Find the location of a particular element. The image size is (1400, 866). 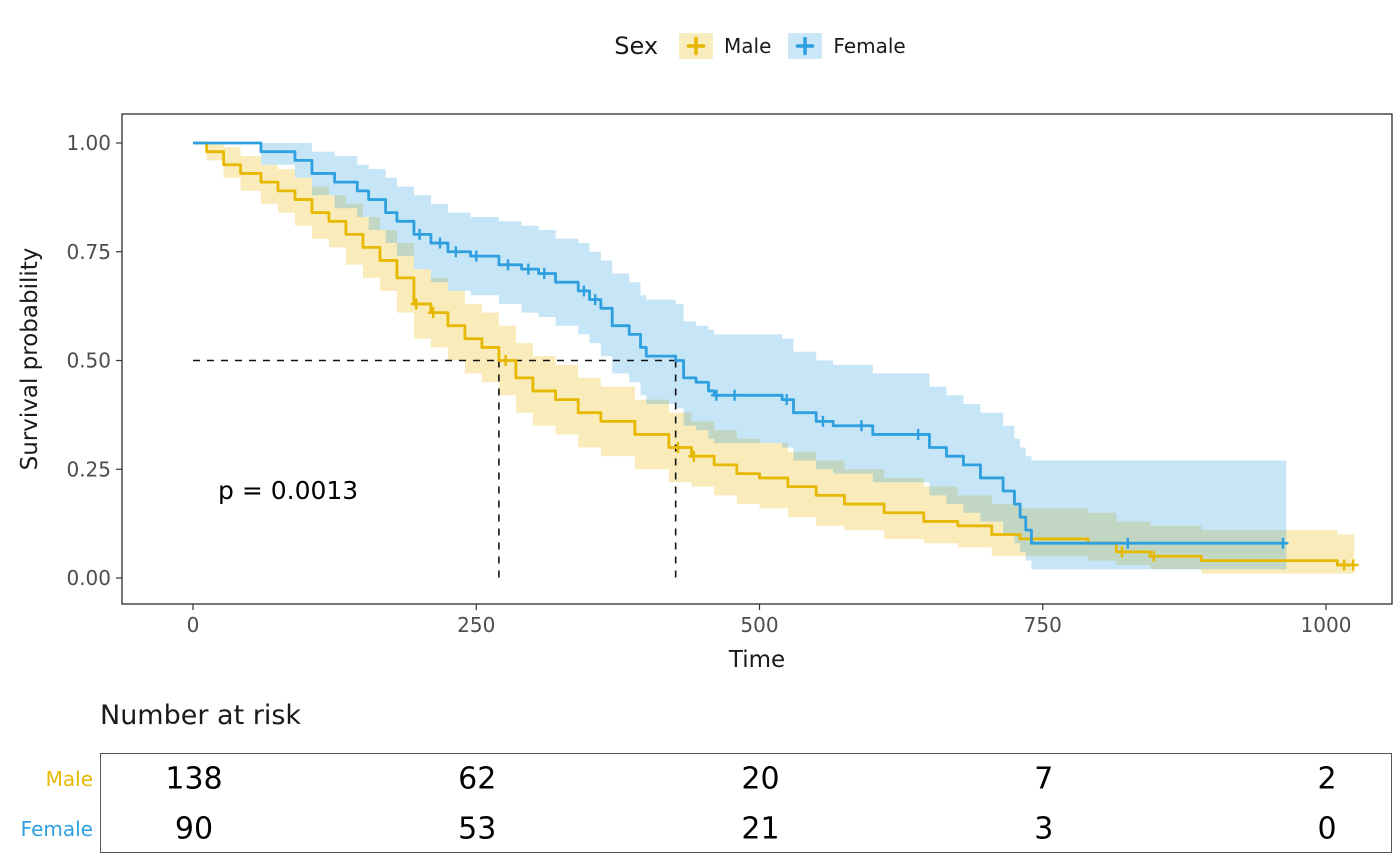

y-axis-ticks: 0.00 0.25 0.50 0.75 1.00 is located at coordinates (94, 360).